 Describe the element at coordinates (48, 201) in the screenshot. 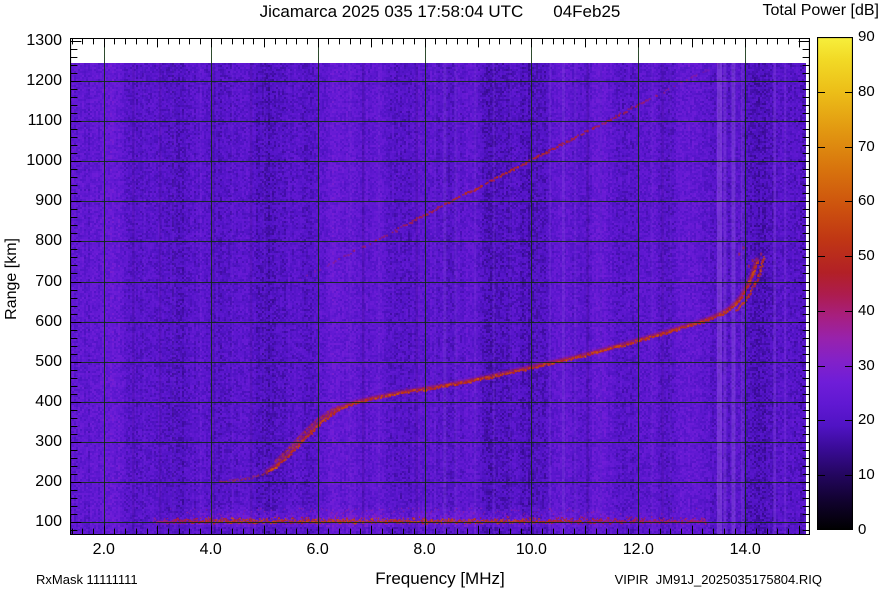

I see `y-tick-label: 900` at that location.